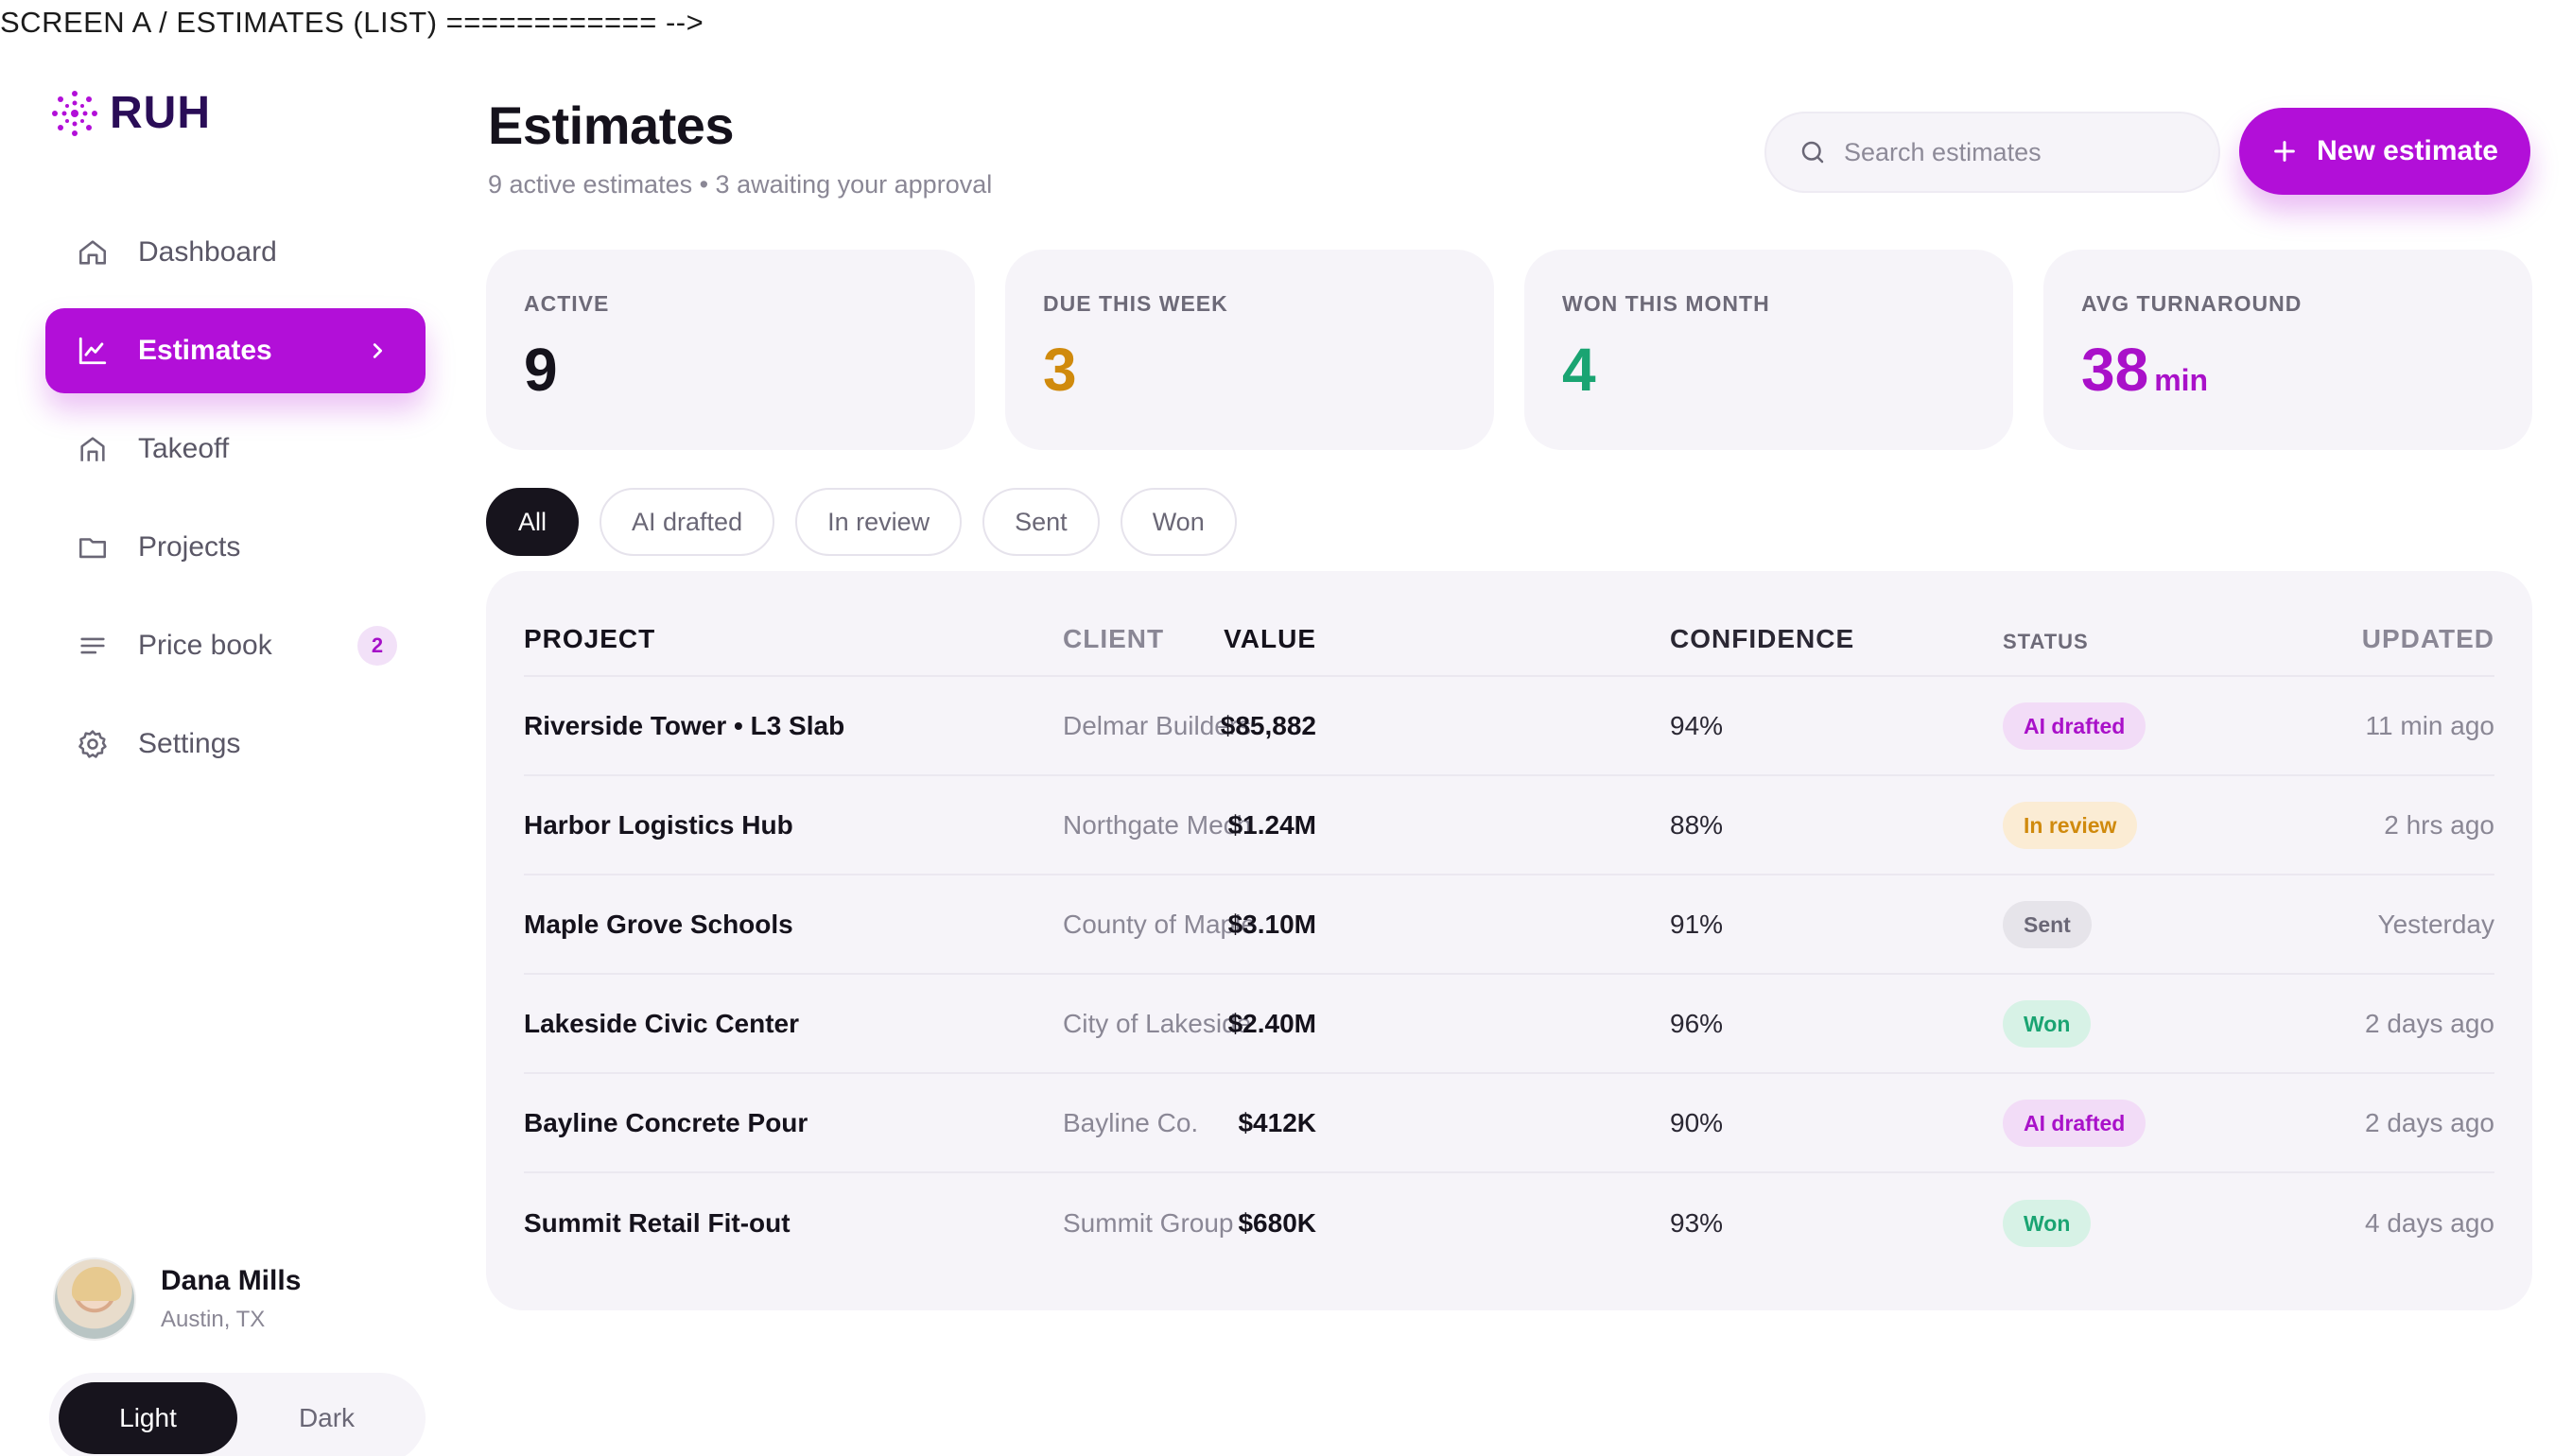  What do you see at coordinates (2047, 1223) in the screenshot?
I see `status-badge: Won` at bounding box center [2047, 1223].